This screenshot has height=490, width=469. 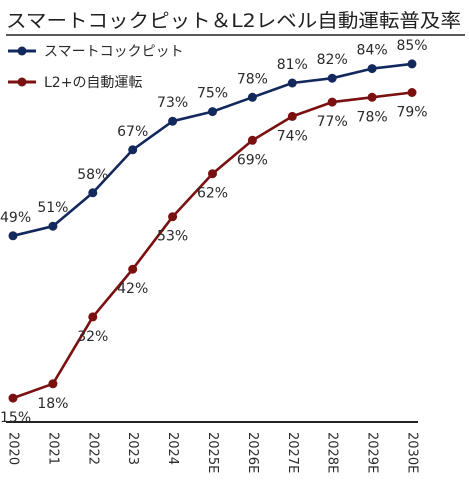 What do you see at coordinates (412, 452) in the screenshot?
I see `x-tick-label-2030e: 2030E` at bounding box center [412, 452].